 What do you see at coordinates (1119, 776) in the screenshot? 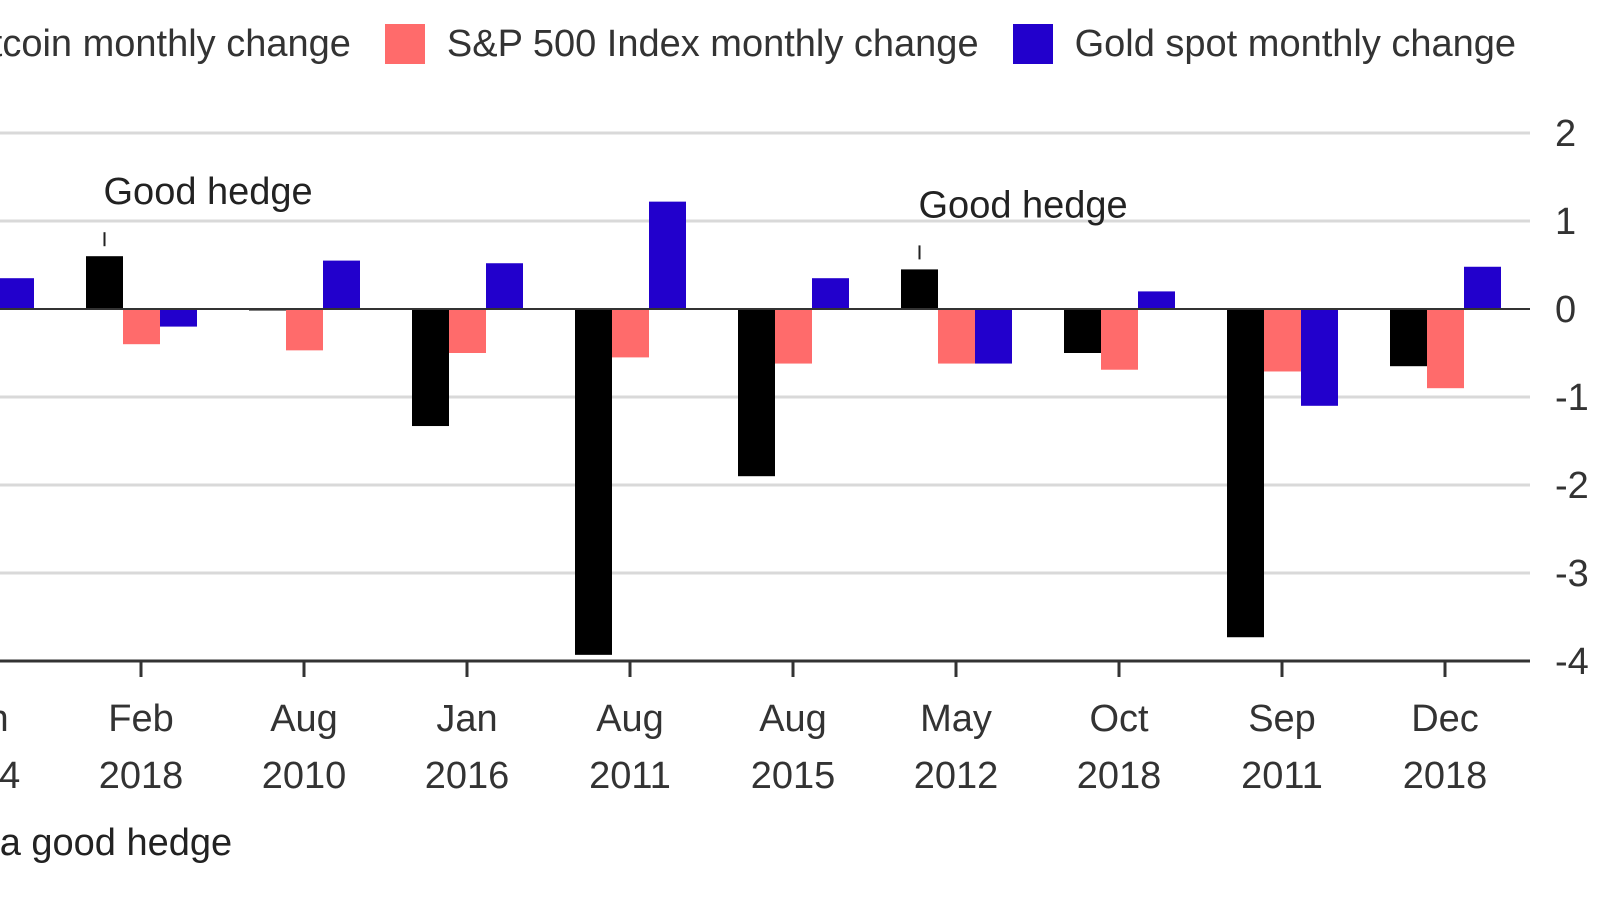
I see `x-tick-label-year-7: 2018` at bounding box center [1119, 776].